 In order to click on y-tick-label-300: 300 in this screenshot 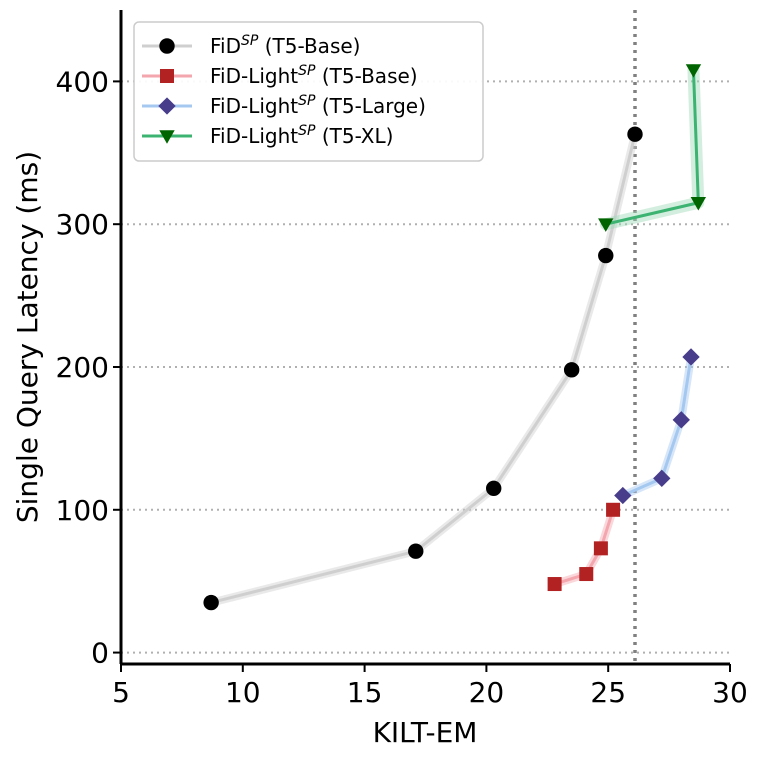, I will do `click(82, 224)`.